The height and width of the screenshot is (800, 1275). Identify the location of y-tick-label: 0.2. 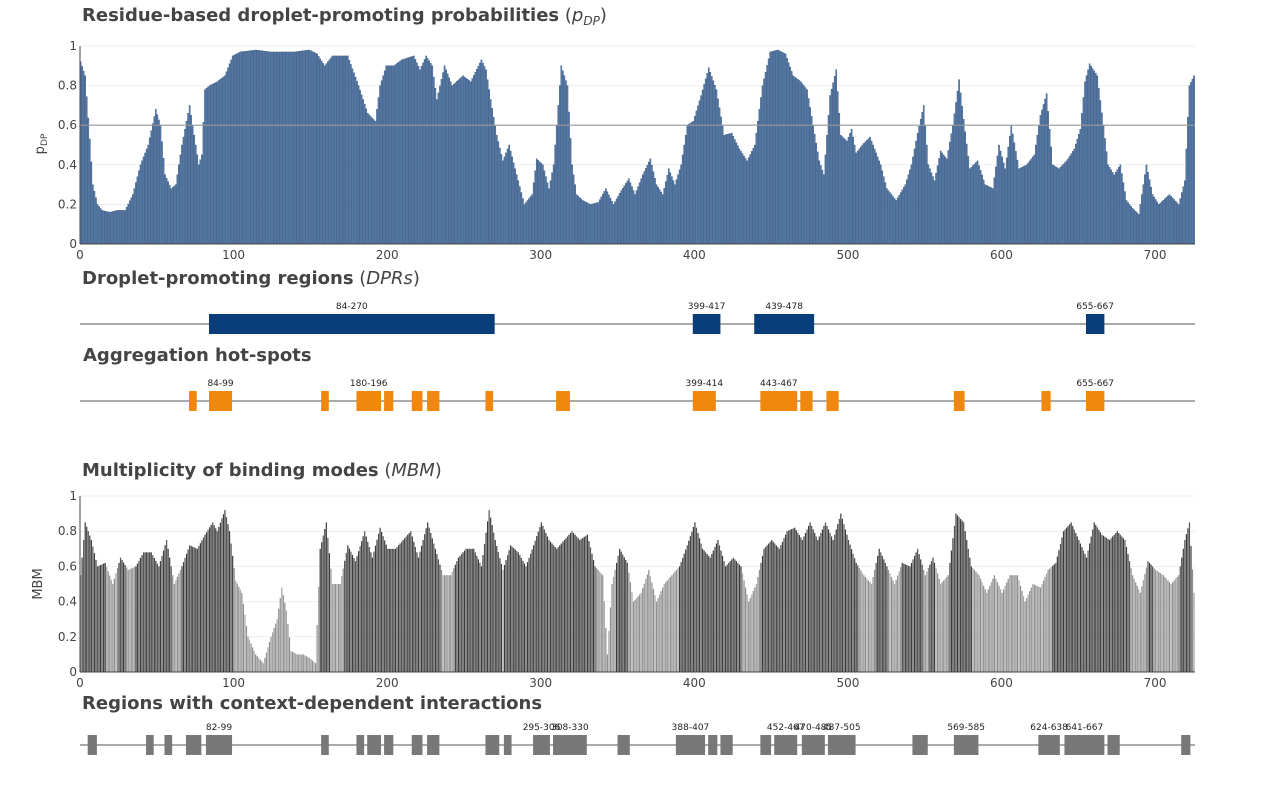
(67, 637).